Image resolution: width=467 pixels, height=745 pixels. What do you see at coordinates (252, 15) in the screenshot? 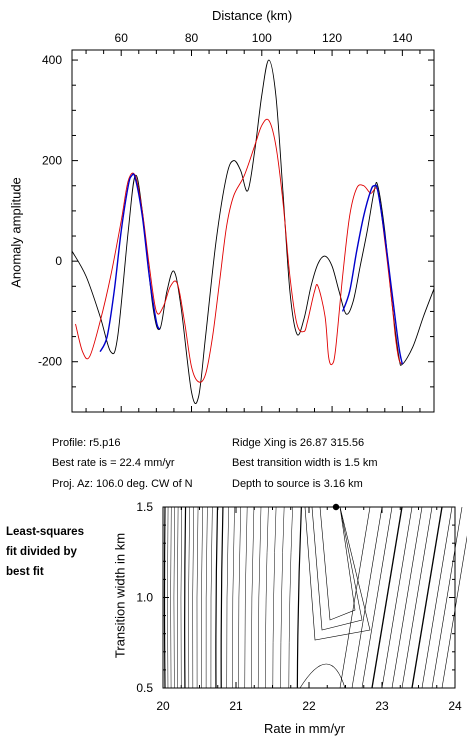
I see `top-xlabel: Distance (km)` at bounding box center [252, 15].